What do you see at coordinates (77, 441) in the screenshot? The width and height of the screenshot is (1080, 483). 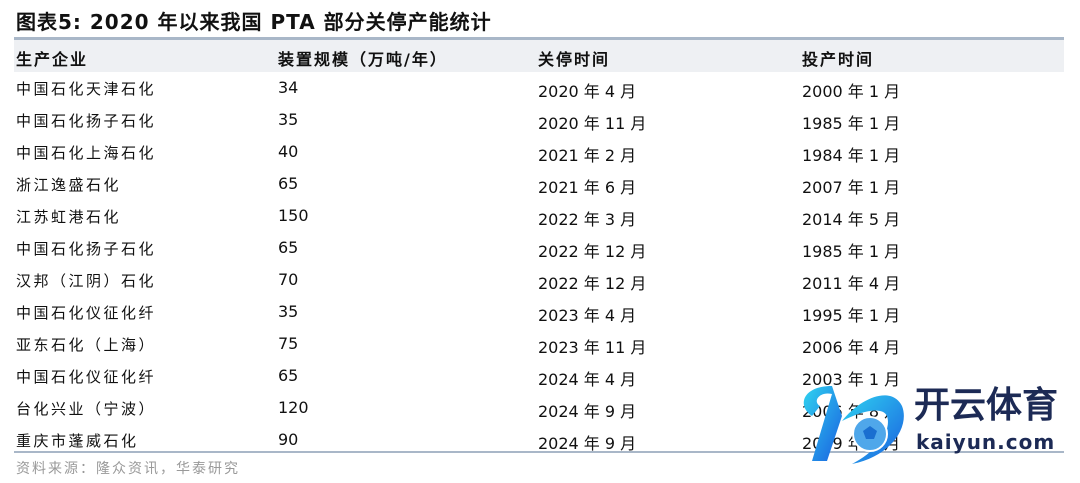 I see `cell-company: 重庆市蓬威石化` at bounding box center [77, 441].